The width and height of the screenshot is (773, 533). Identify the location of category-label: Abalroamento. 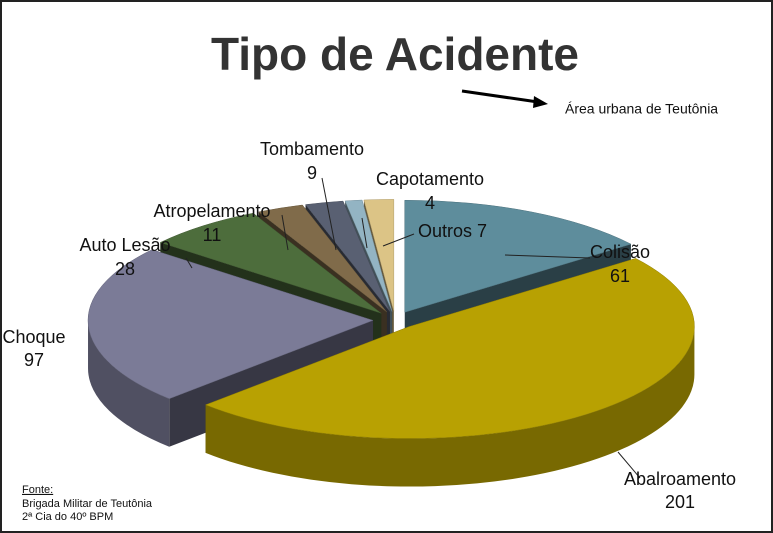
(680, 479).